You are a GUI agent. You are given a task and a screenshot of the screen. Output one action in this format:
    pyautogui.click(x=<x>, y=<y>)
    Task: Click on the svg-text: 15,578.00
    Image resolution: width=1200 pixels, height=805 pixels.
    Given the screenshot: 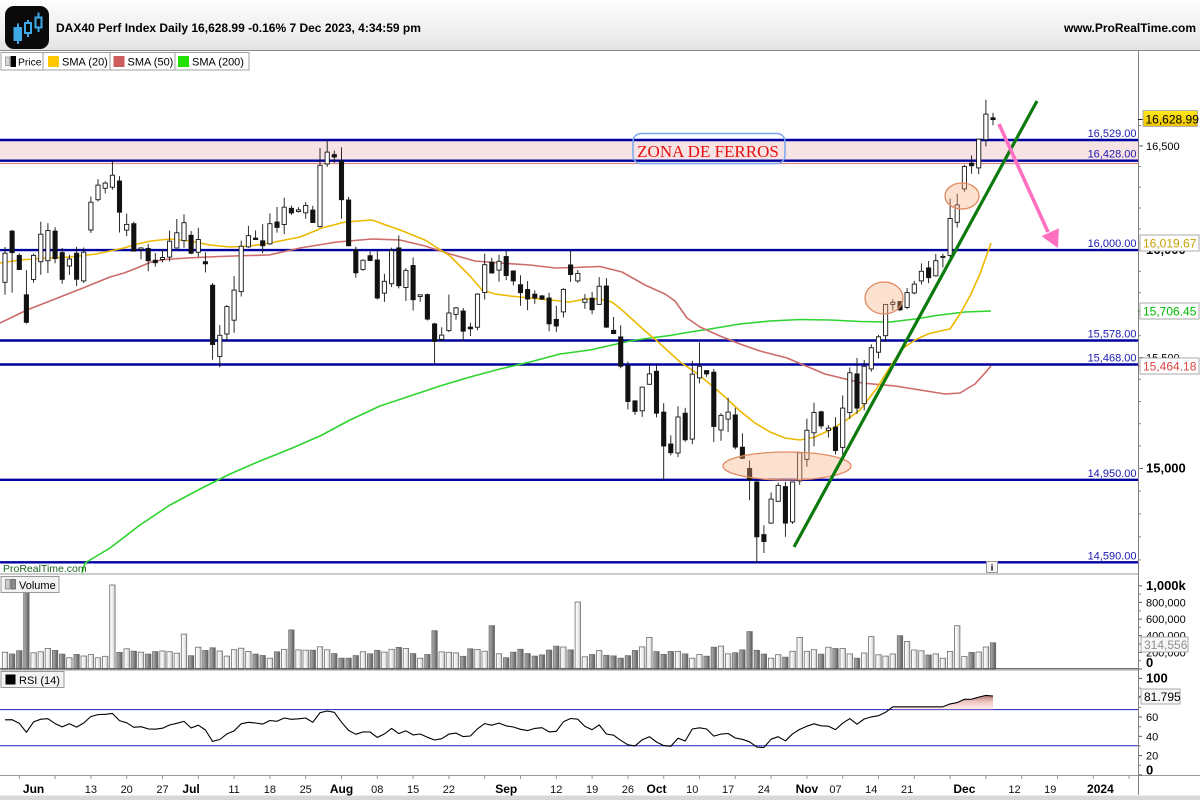 What is the action you would take?
    pyautogui.click(x=1112, y=335)
    